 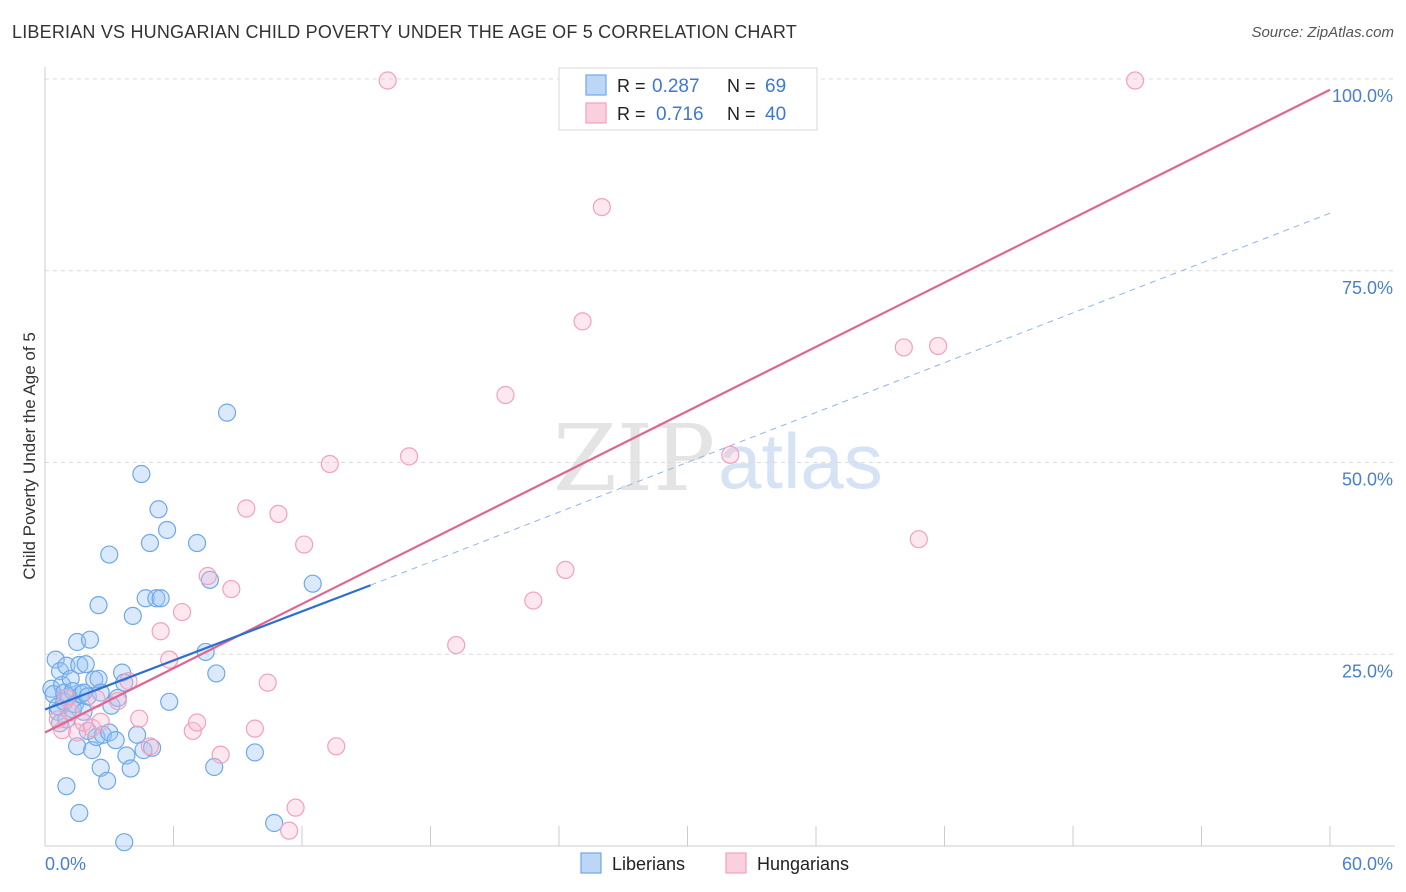 I want to click on y-tick-label: 75.0%, so click(x=1367, y=288).